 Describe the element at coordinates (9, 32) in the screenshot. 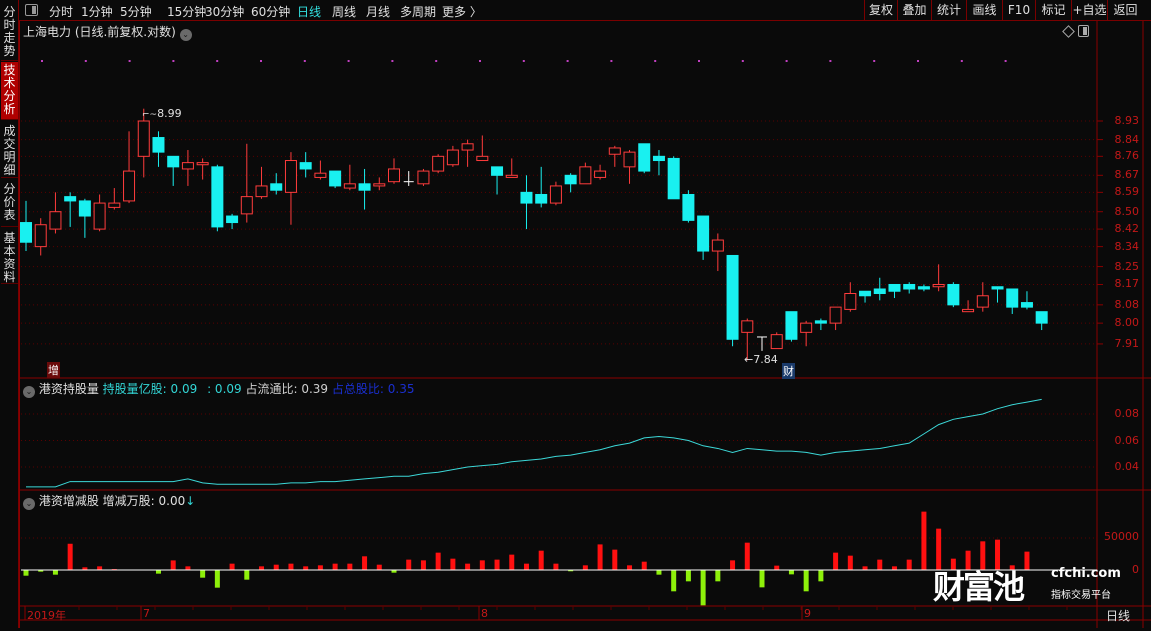

I see `sidebar-tab: 分时走势` at that location.